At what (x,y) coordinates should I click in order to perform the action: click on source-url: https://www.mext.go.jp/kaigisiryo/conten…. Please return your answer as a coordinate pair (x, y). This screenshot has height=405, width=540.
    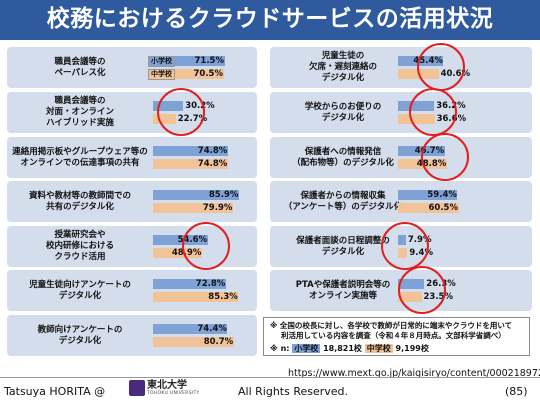
    Looking at the image, I should click on (414, 373).